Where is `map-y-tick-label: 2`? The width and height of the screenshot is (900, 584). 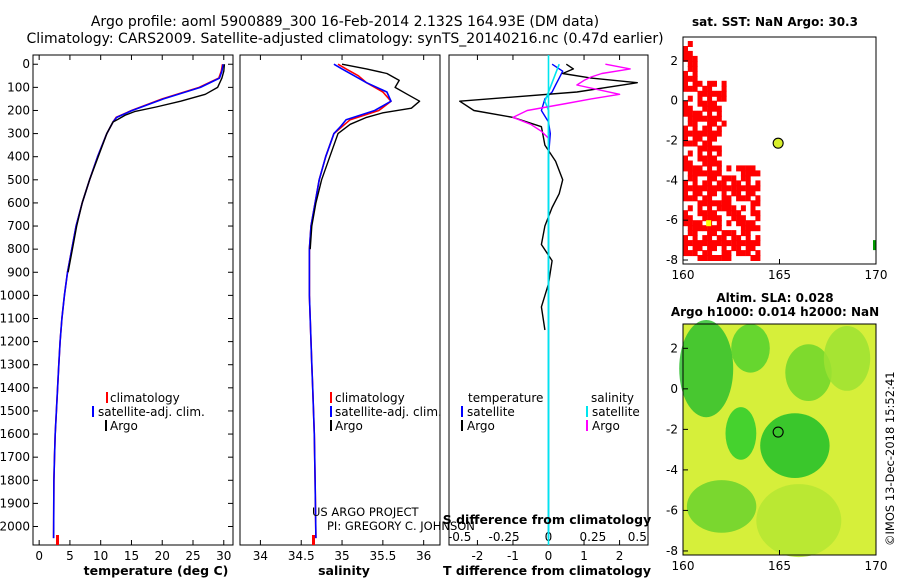 map-y-tick-label: 2 is located at coordinates (674, 348).